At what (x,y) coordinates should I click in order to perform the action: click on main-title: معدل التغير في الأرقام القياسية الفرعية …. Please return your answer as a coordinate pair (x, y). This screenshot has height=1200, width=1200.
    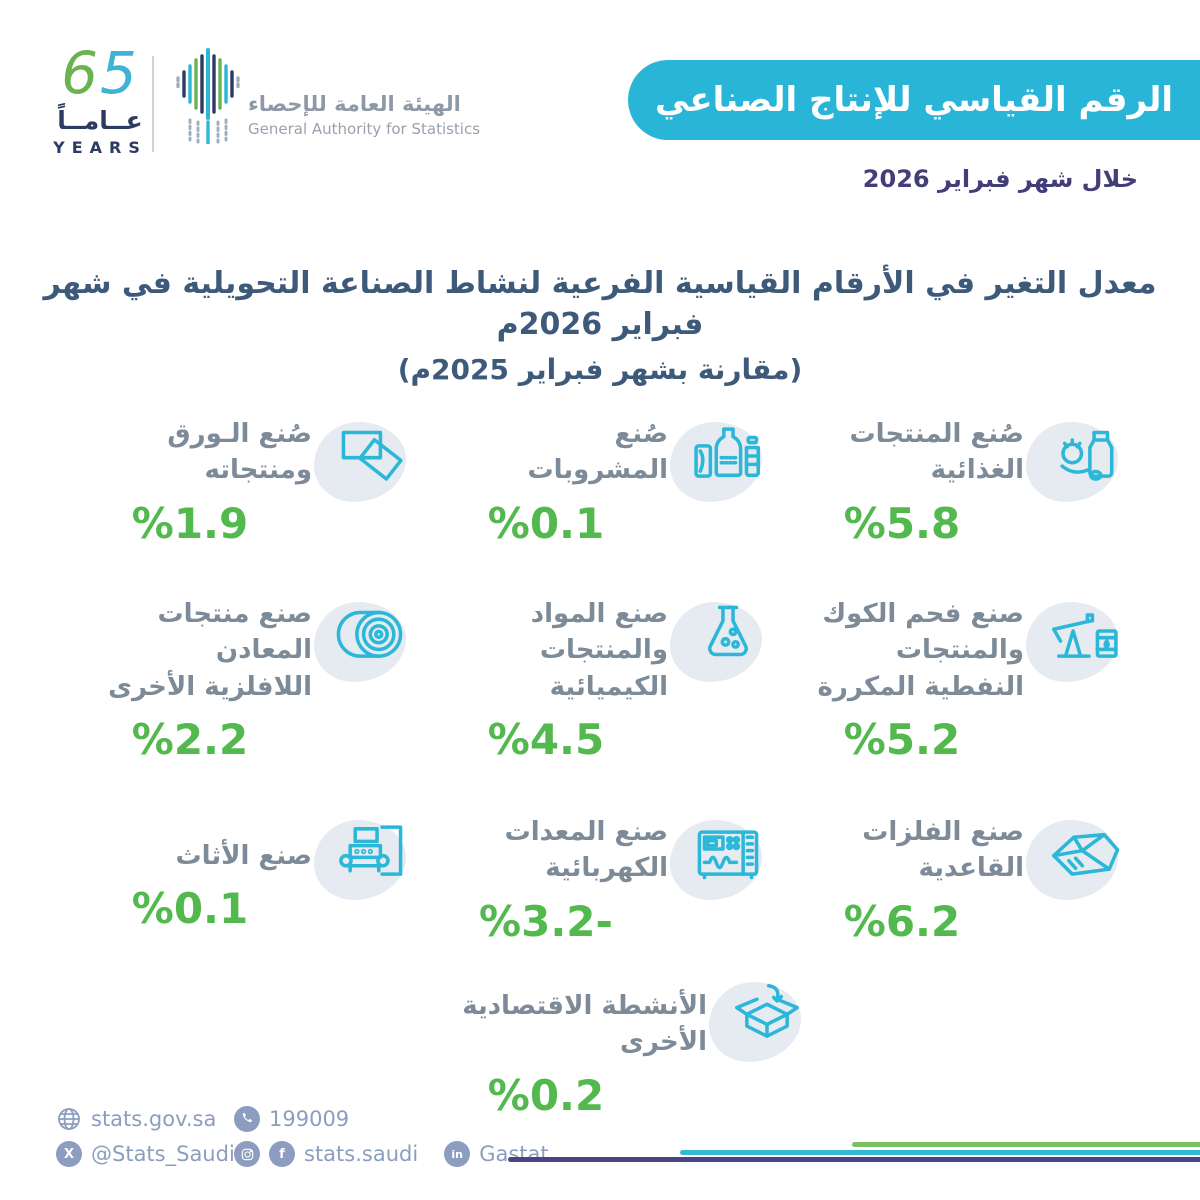
    Looking at the image, I should click on (600, 325).